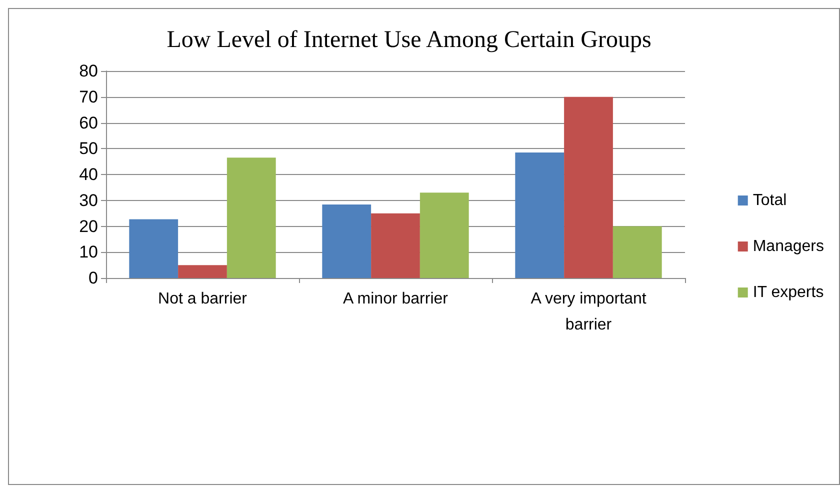 The image size is (840, 487). What do you see at coordinates (88, 122) in the screenshot?
I see `y-tick-label: 60` at bounding box center [88, 122].